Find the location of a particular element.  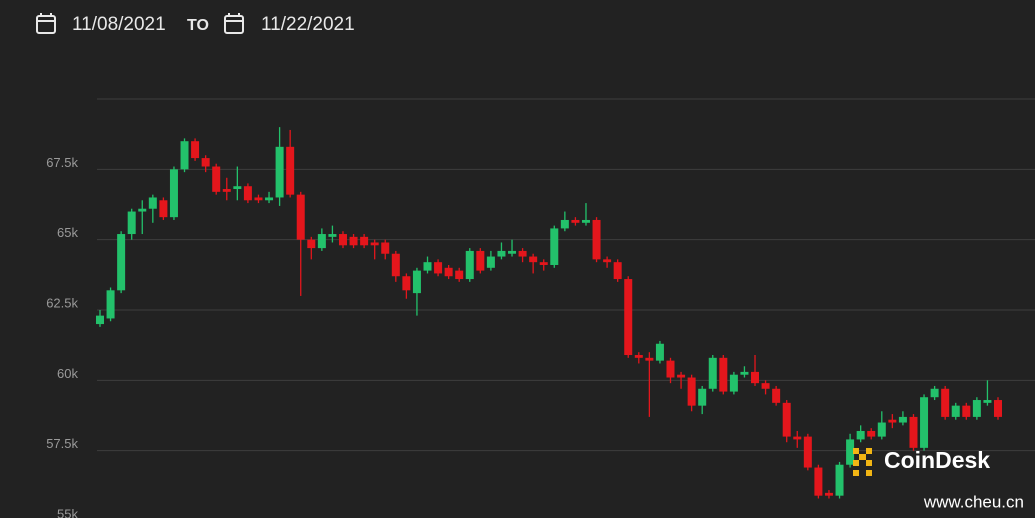

to-label: TO is located at coordinates (198, 25).